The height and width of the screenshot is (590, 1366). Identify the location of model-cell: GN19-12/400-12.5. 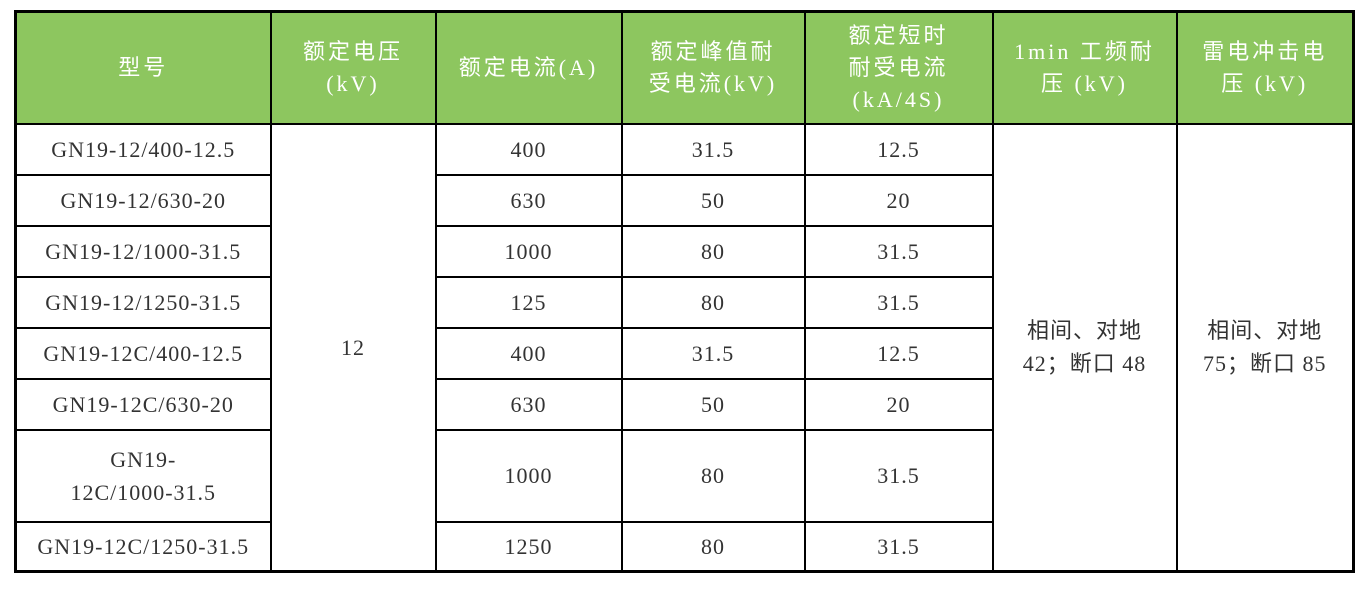
(143, 149).